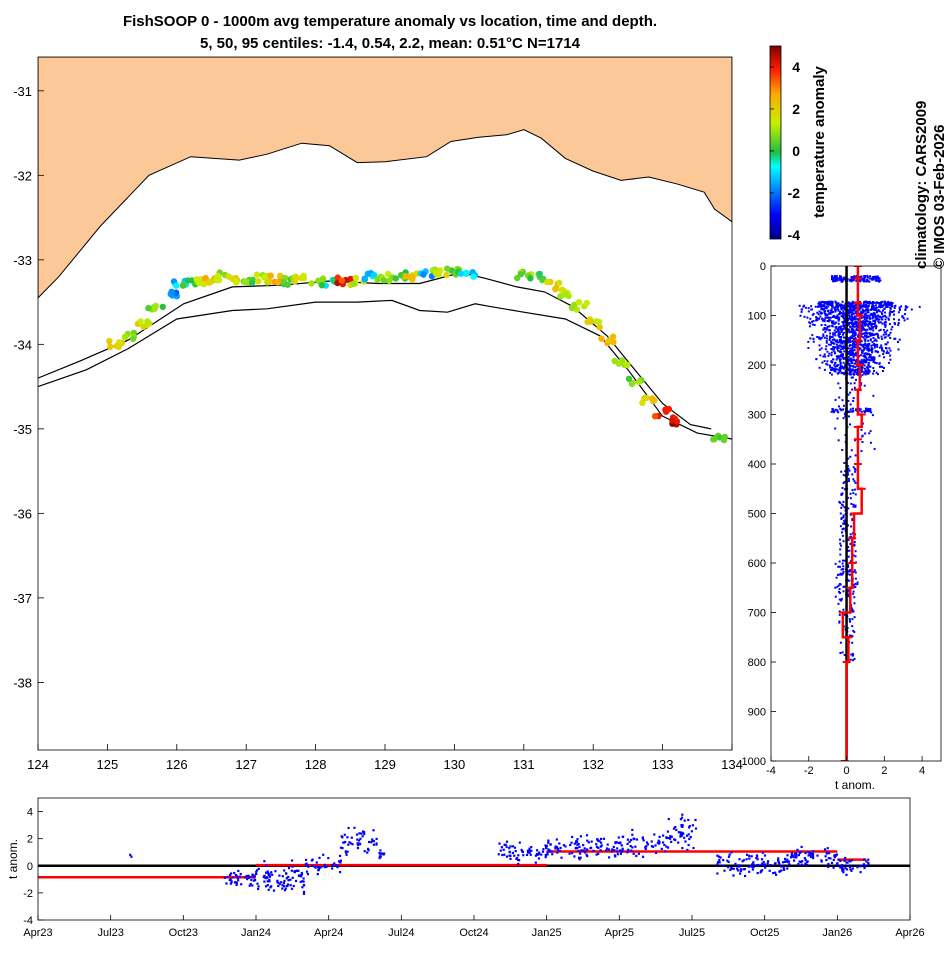 The height and width of the screenshot is (955, 950). Describe the element at coordinates (757, 465) in the screenshot. I see `profile-y-tick-label: 400` at that location.